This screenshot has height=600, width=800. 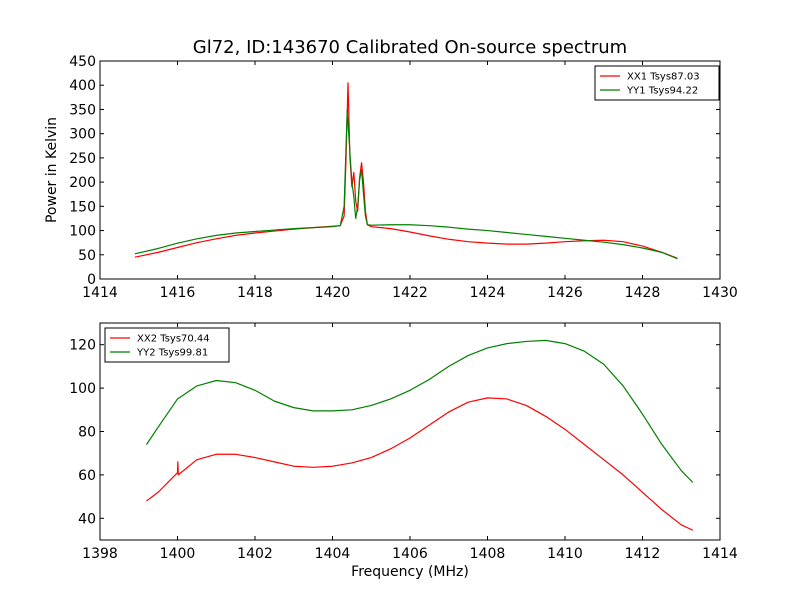 I want to click on y-tick-label: 450, so click(x=82, y=62).